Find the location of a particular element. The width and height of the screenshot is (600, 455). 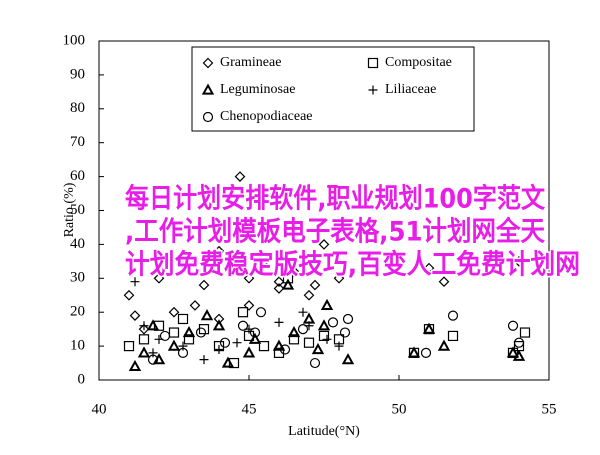

legend-label: Chenopodiaceae is located at coordinates (266, 116).